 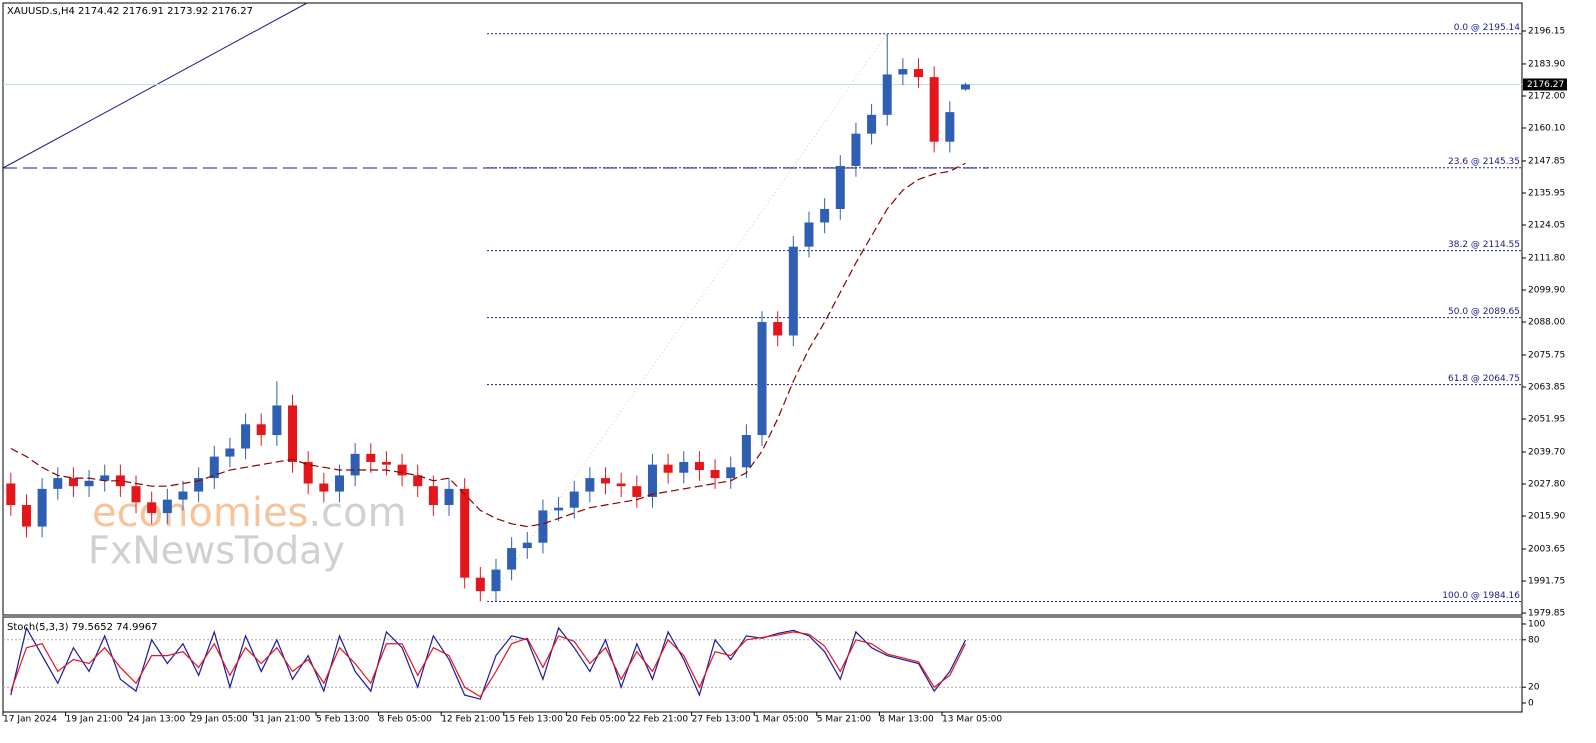 What do you see at coordinates (200, 513) in the screenshot?
I see `watermark-brand: economies` at bounding box center [200, 513].